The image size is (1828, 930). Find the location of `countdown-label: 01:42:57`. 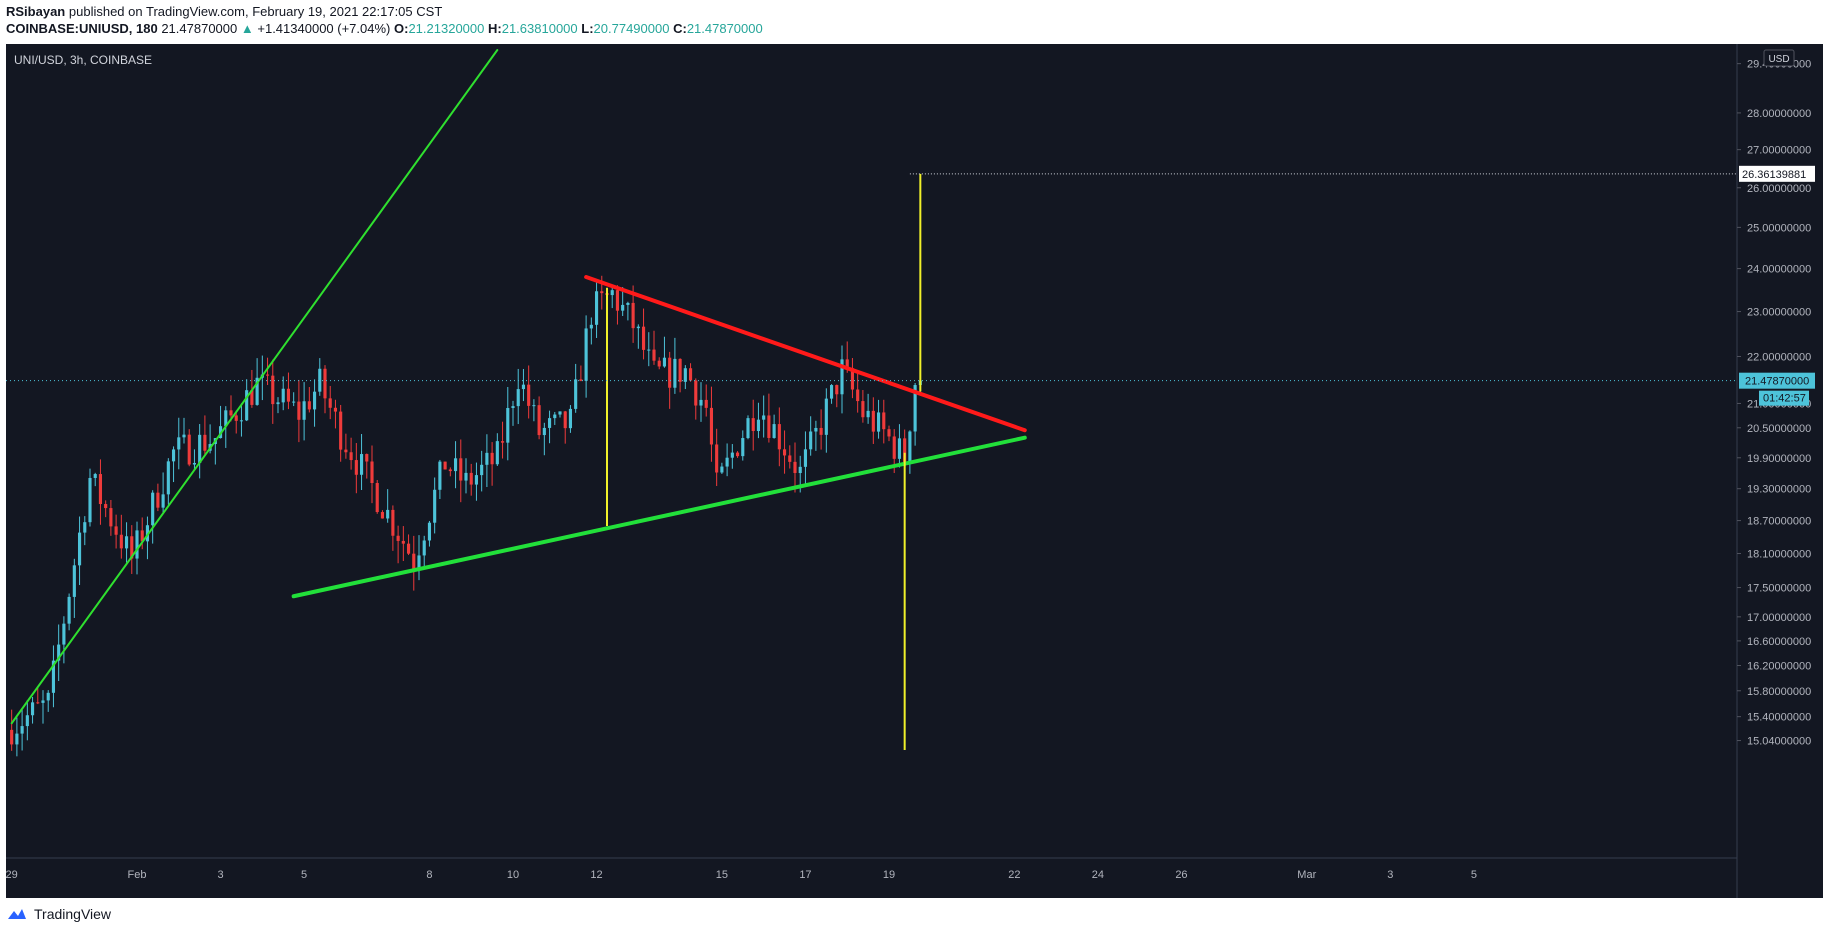

countdown-label: 01:42:57 is located at coordinates (1784, 399).